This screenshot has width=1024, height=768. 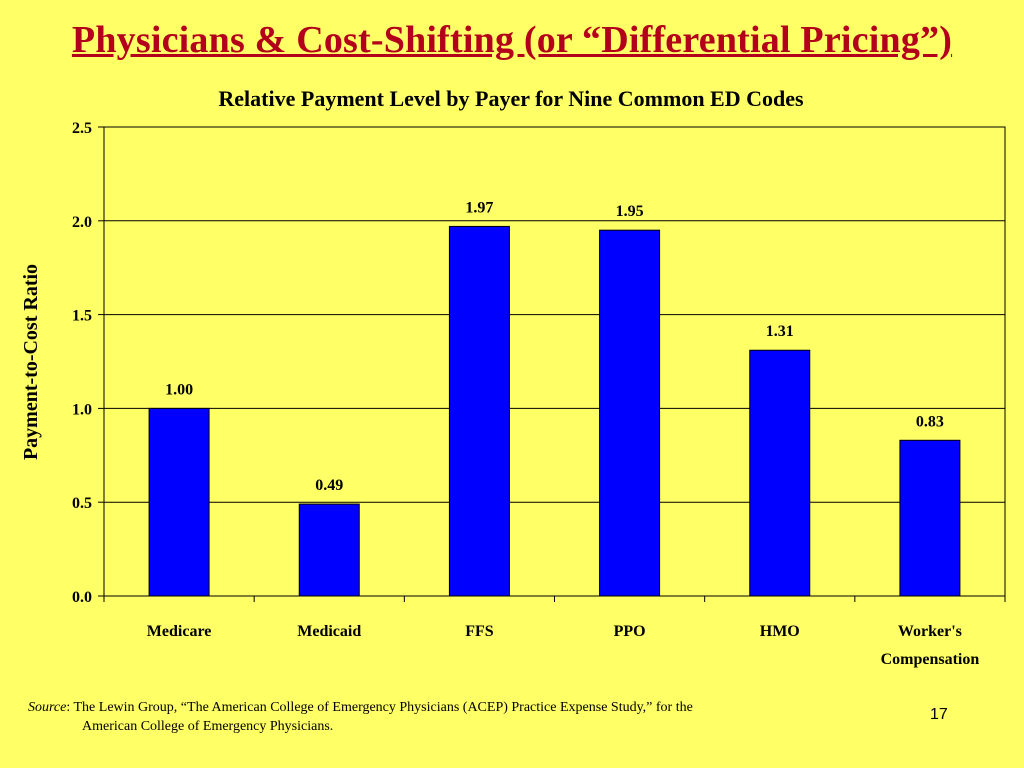 What do you see at coordinates (930, 659) in the screenshot?
I see `x-category-label: Compensation` at bounding box center [930, 659].